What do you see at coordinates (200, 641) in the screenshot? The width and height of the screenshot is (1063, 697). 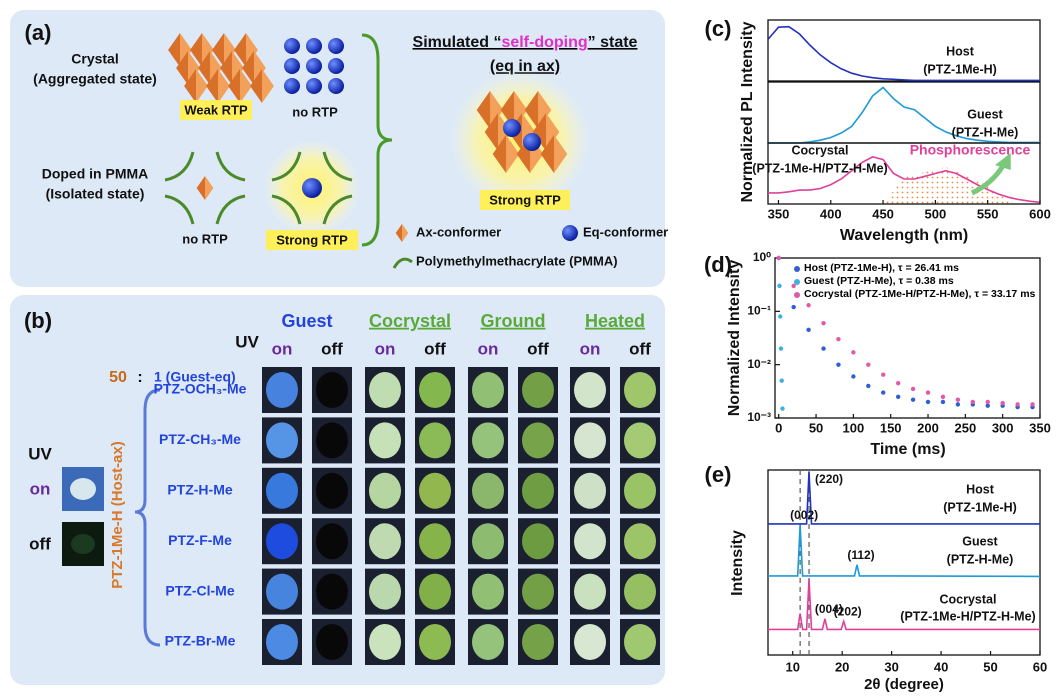 I see `sample-name: PTZ-Br-Me` at bounding box center [200, 641].